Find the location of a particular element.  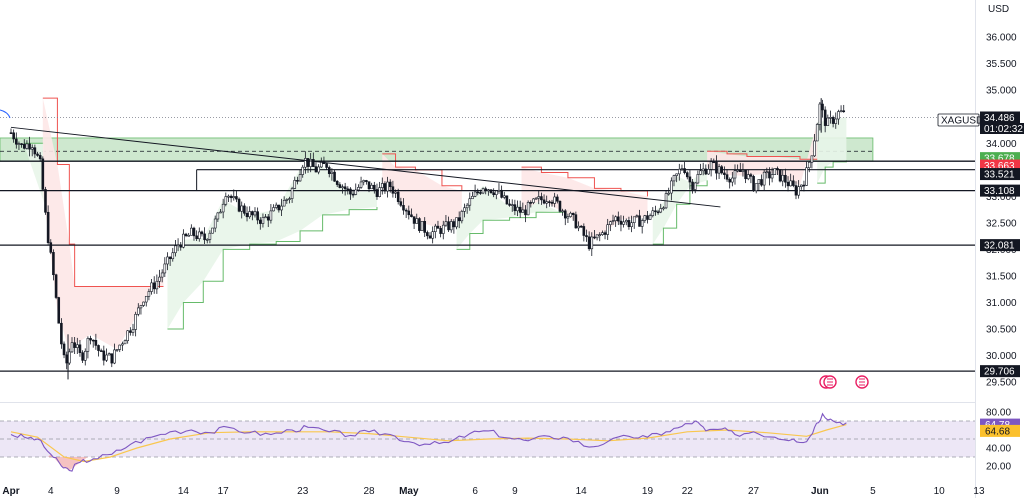

drawing-anchor-icon is located at coordinates (5, 114).